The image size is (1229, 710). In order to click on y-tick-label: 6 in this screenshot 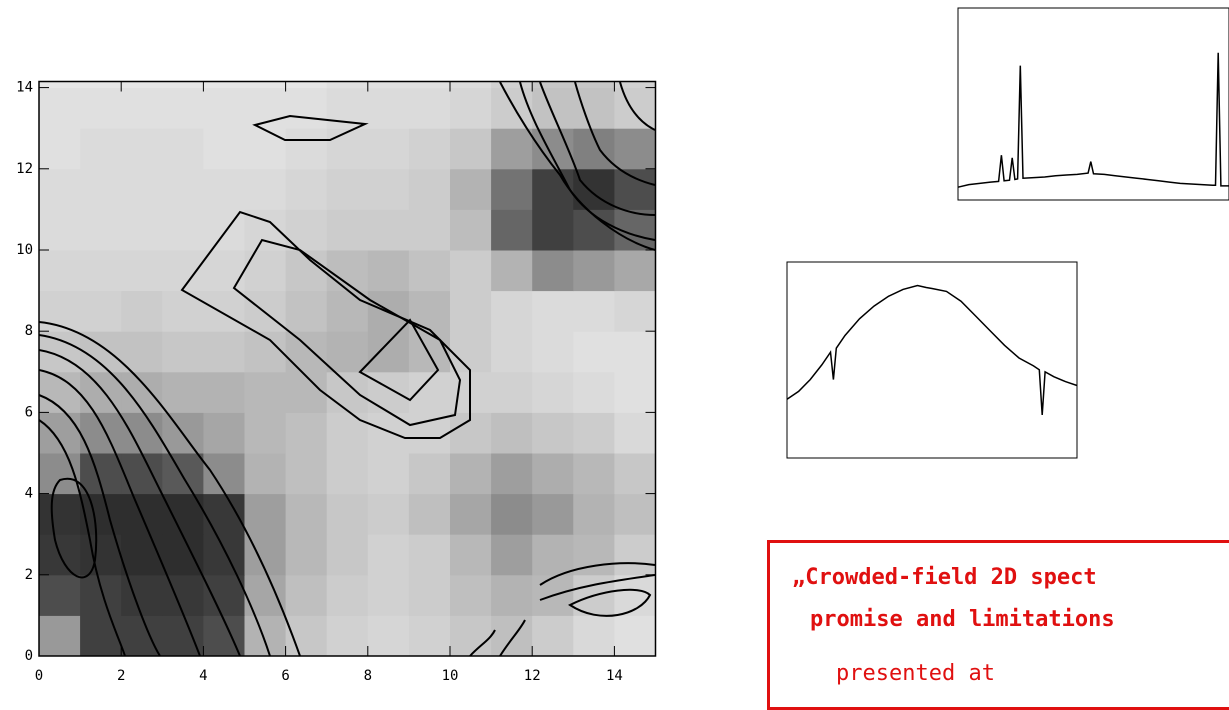, I will do `click(29, 412)`.